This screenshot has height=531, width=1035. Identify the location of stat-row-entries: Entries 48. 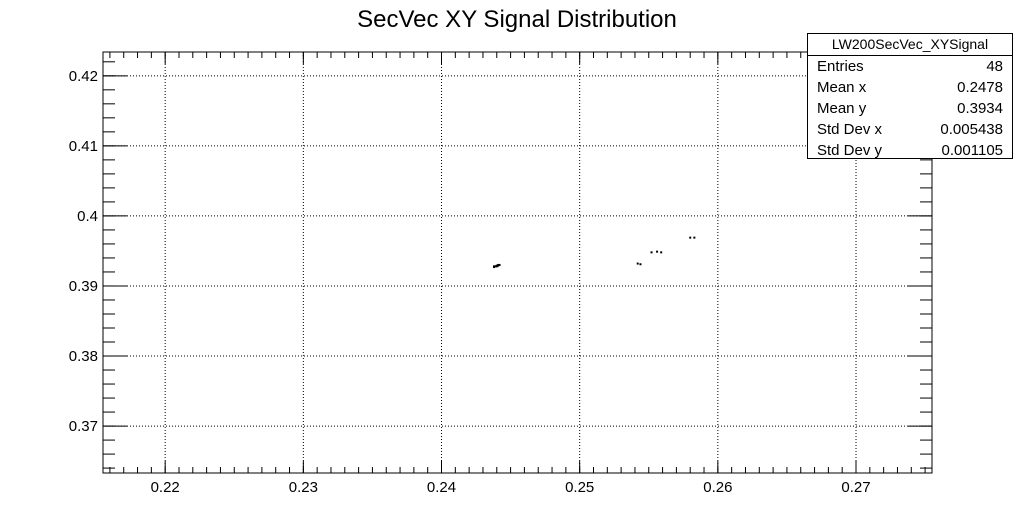
(910, 66).